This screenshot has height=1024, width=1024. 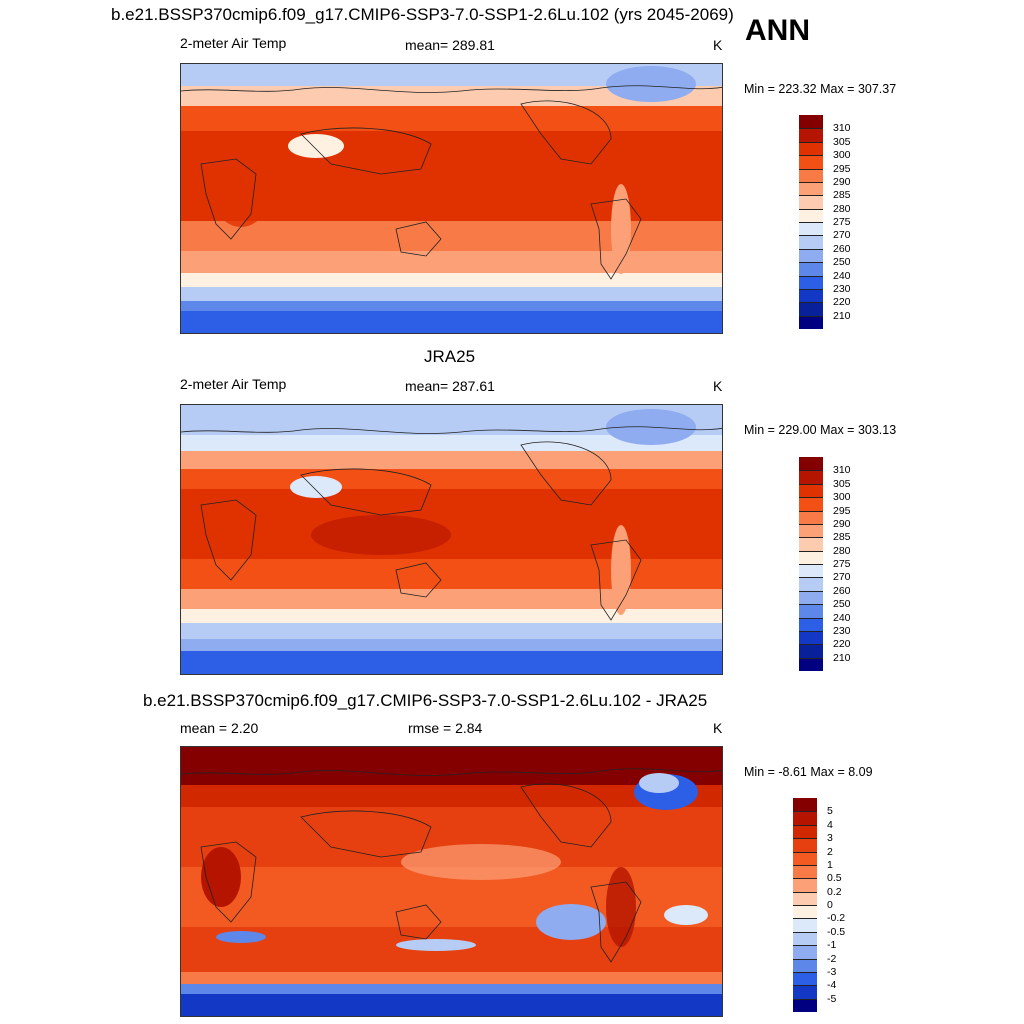 What do you see at coordinates (777, 30) in the screenshot?
I see `season-label: ANN` at bounding box center [777, 30].